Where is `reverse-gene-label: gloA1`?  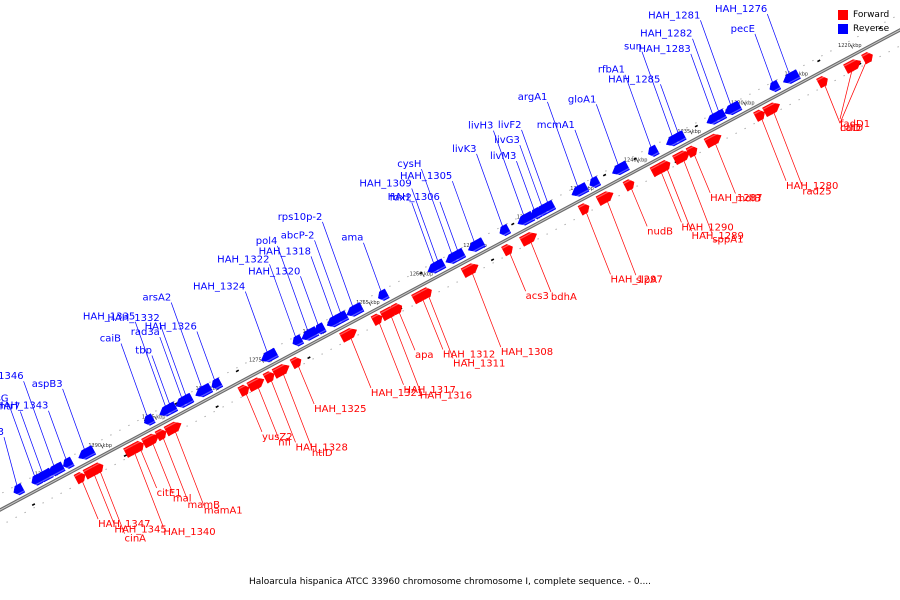 reverse-gene-label: gloA1 is located at coordinates (582, 99).